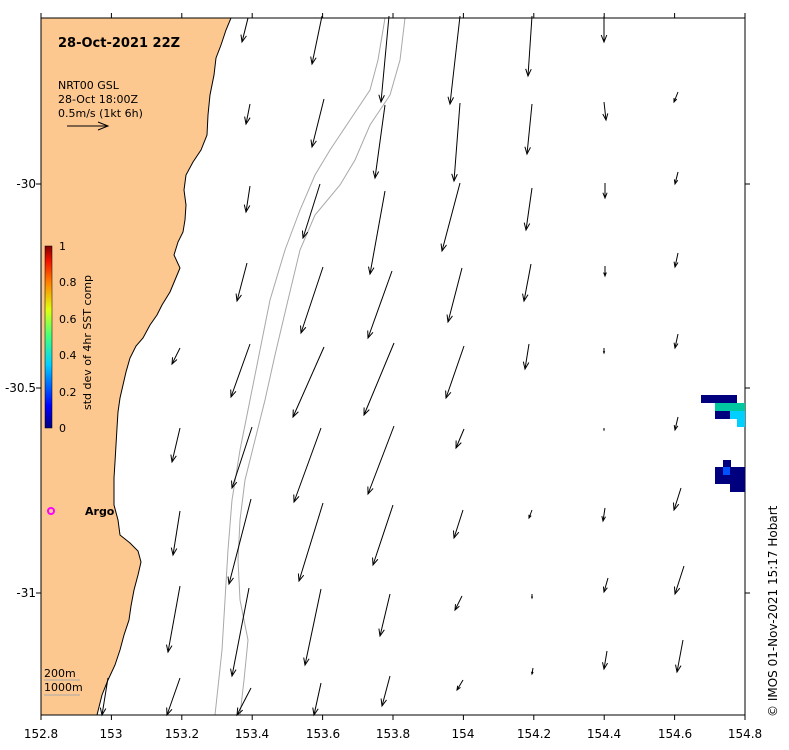 Image resolution: width=789 pixels, height=750 pixels. I want to click on colorbar-tick: 0.6, so click(68, 319).